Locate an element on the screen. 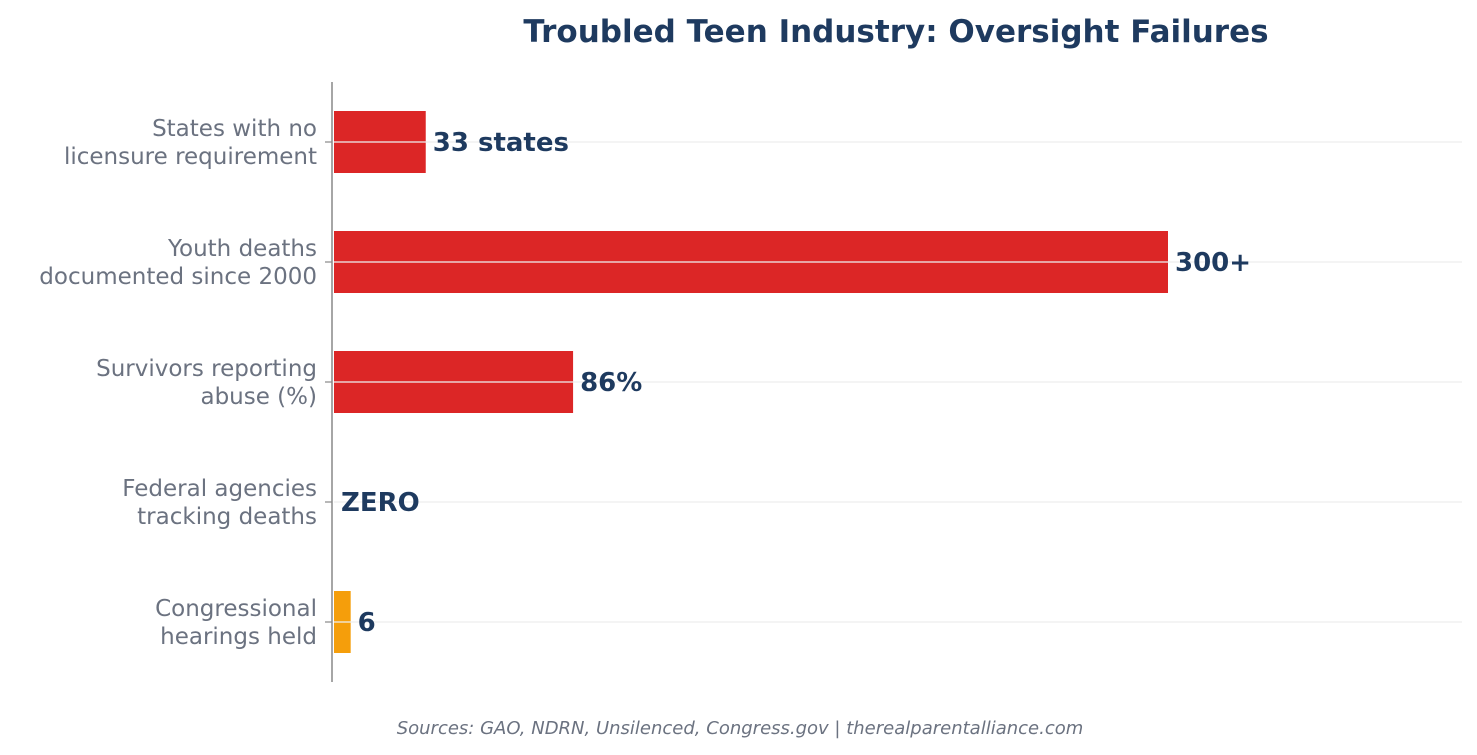  category-label-2: Survivors reporting abuse (%) is located at coordinates (206, 383).